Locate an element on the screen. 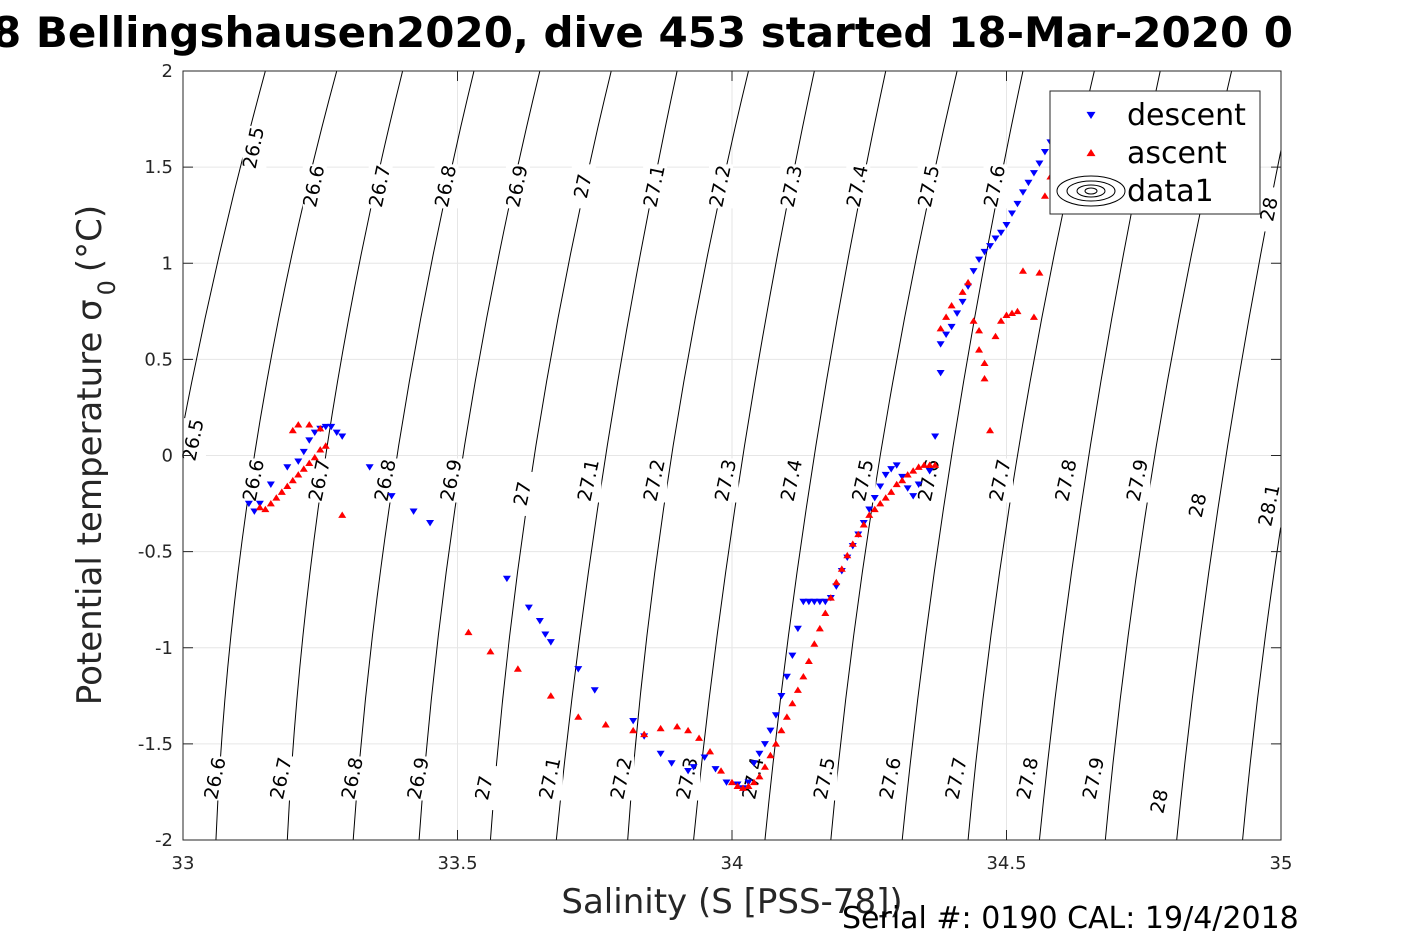 The height and width of the screenshot is (945, 1417). serial-calibration-note: Serial #: 0190 CAL: 19/4/2018 is located at coordinates (1070, 918).